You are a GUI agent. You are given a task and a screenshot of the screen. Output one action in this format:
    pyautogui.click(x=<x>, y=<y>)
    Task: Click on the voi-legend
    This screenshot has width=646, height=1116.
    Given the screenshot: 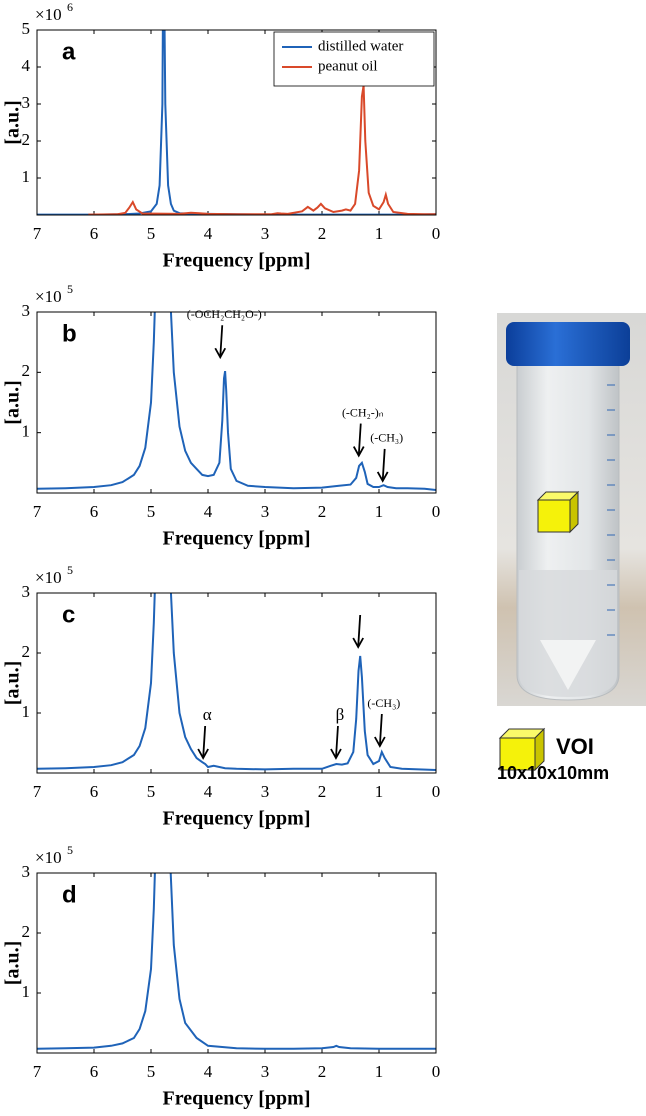 What is the action you would take?
    pyautogui.click(x=522, y=749)
    